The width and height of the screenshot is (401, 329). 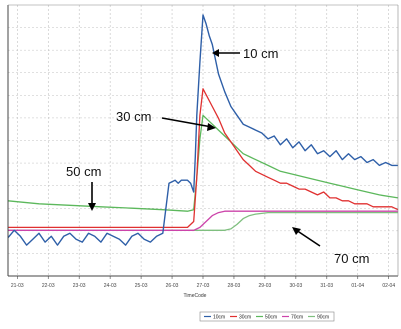 What do you see at coordinates (187, 122) in the screenshot?
I see `annotation-30cm-arrow` at bounding box center [187, 122].